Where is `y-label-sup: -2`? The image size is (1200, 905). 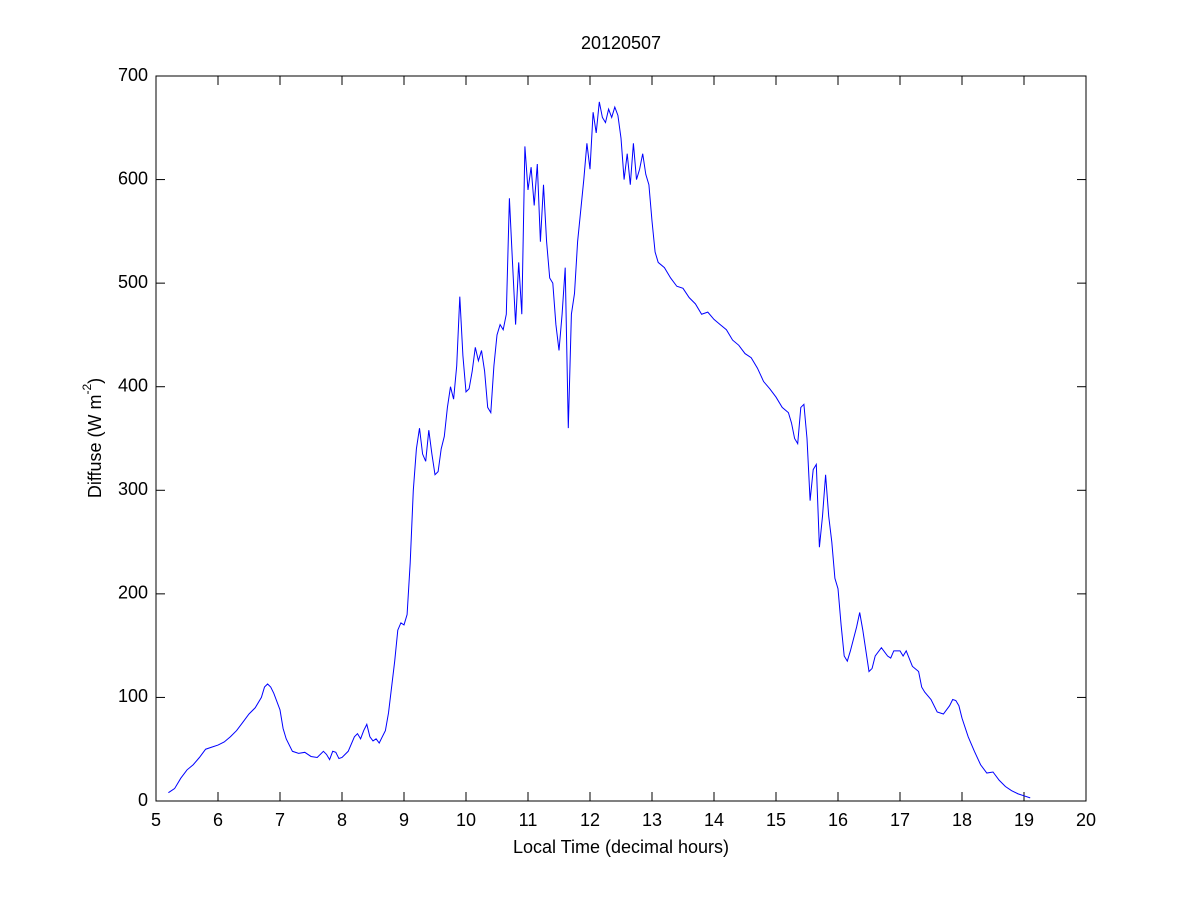
y-label-sup: -2 is located at coordinates (87, 388).